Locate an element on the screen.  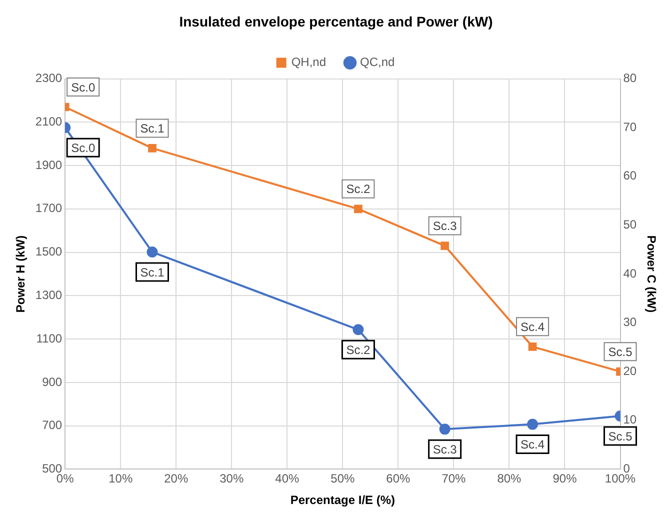
y-tick-label: 1300 is located at coordinates (48, 295).